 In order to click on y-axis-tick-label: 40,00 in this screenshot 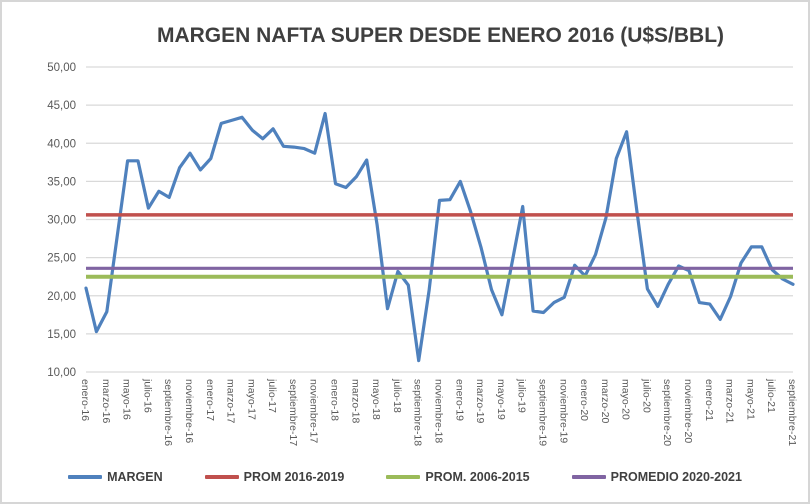, I will do `click(61, 144)`.